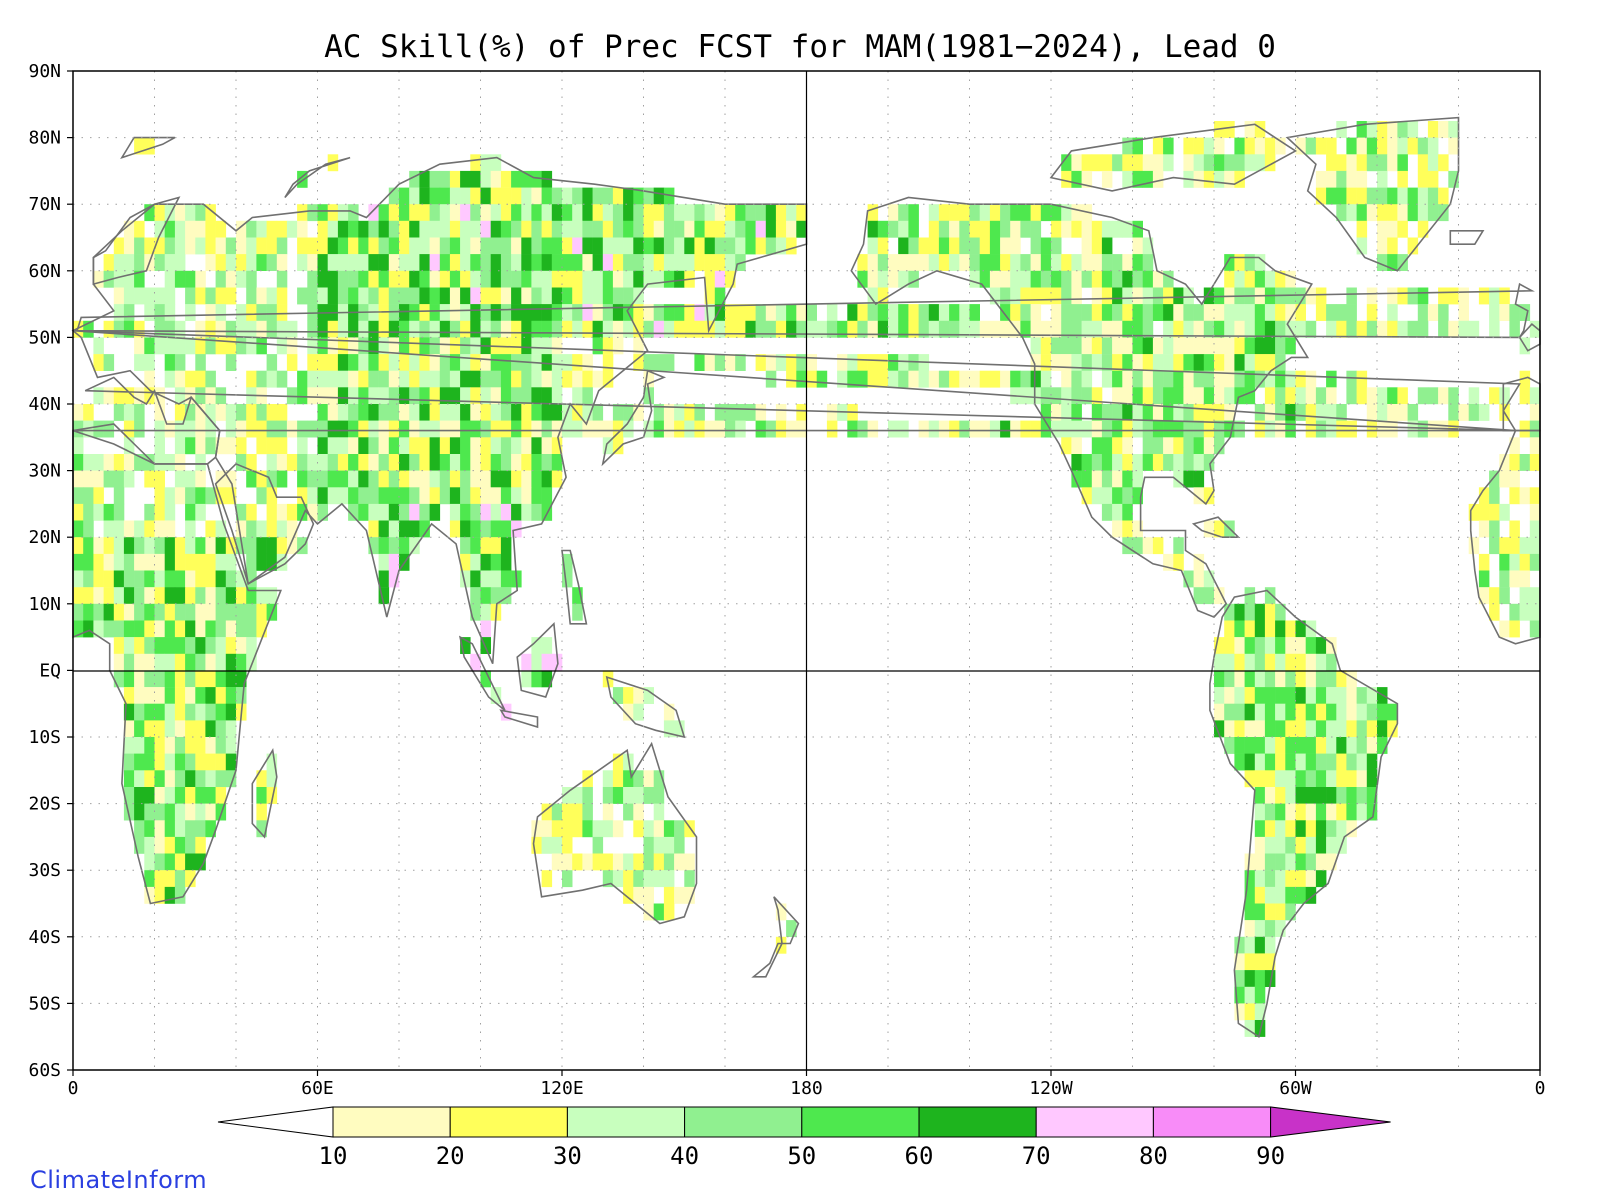  What do you see at coordinates (1153, 1156) in the screenshot?
I see `colorbar-label: 80` at bounding box center [1153, 1156].